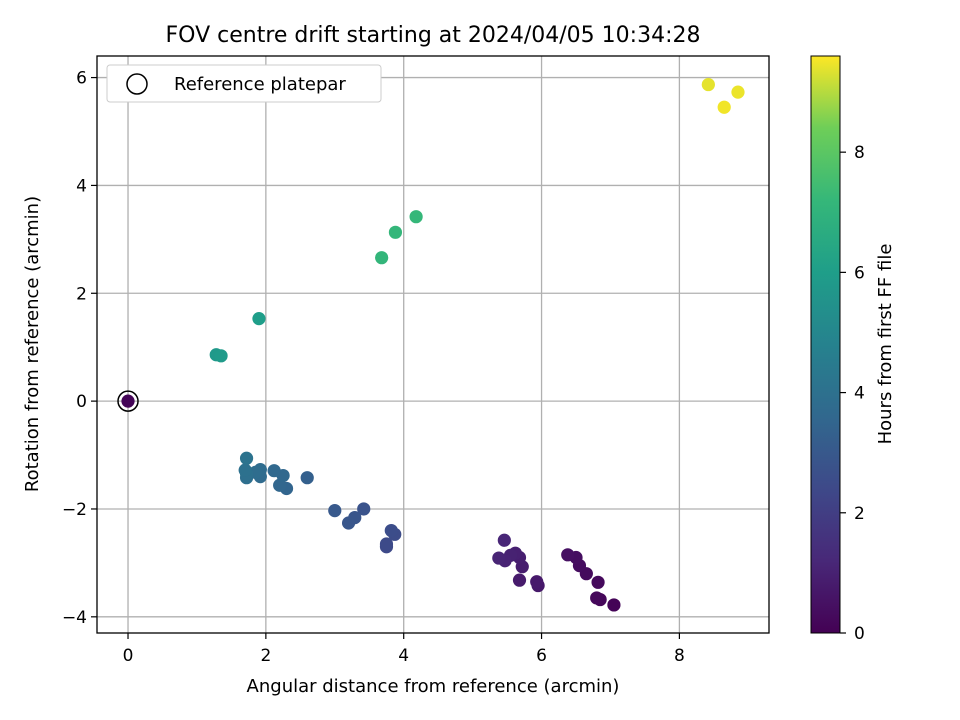 This screenshot has width=960, height=720. What do you see at coordinates (128, 656) in the screenshot?
I see `x-tick-label: 0` at bounding box center [128, 656].